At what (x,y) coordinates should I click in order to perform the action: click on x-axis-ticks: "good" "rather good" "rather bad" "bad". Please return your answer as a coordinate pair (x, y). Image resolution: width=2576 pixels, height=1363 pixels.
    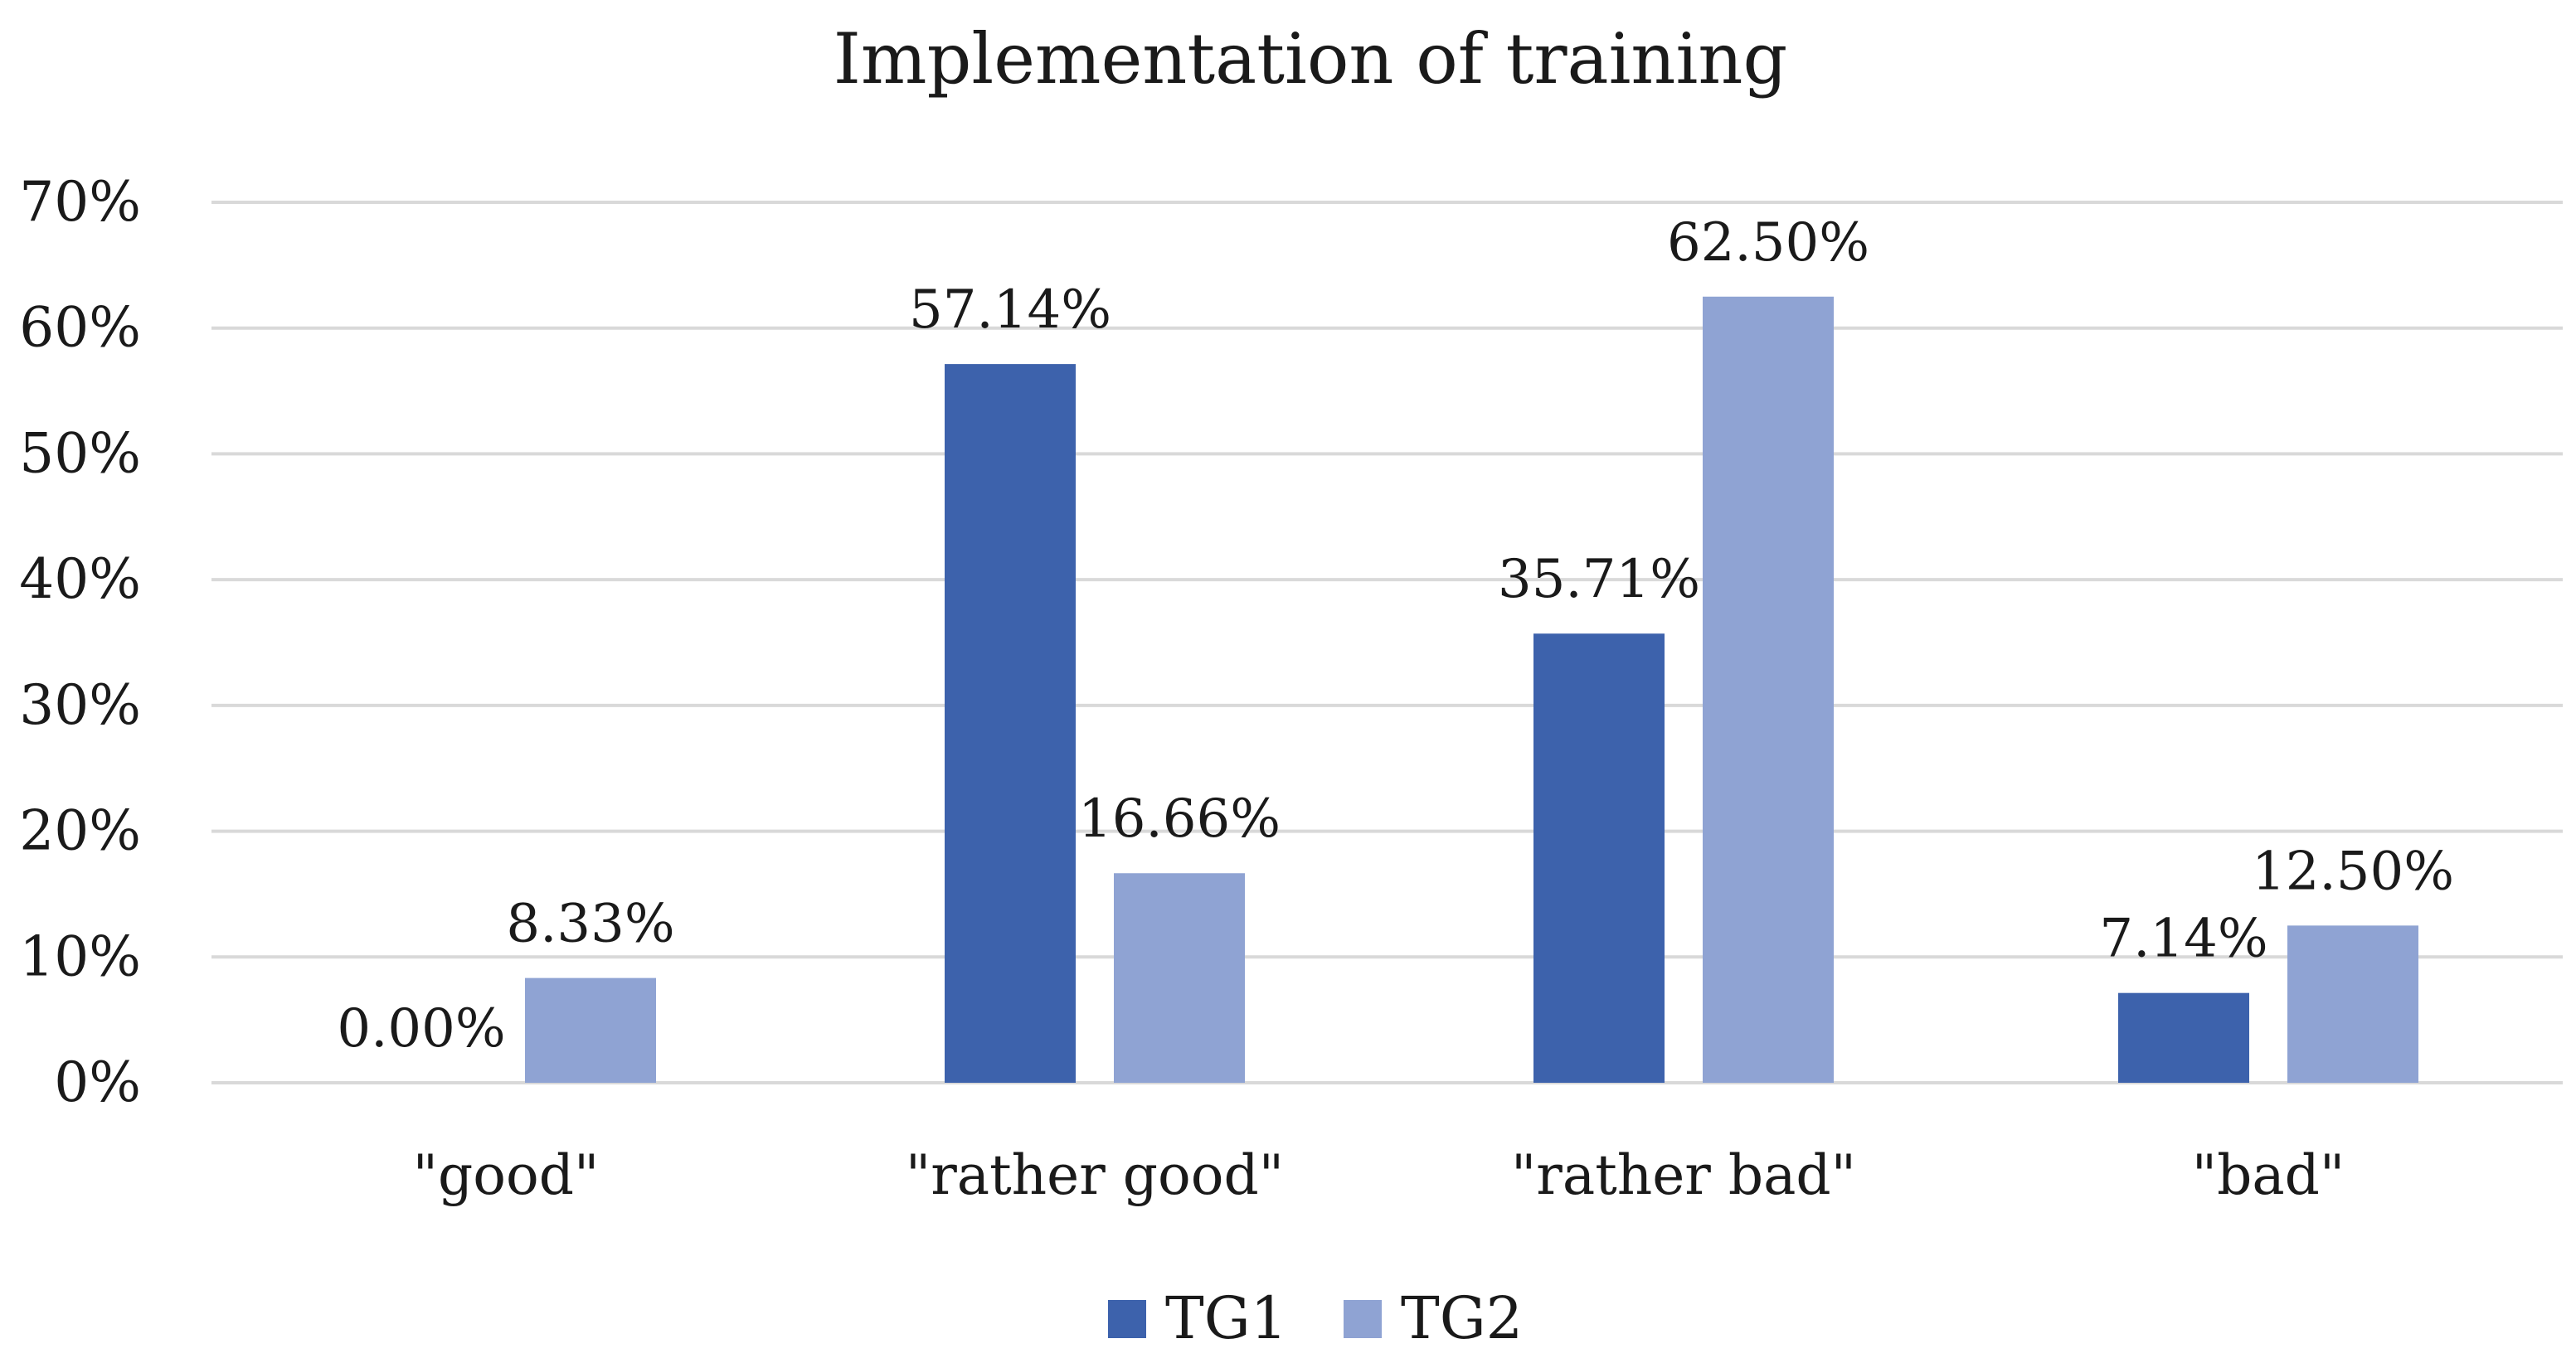
    Looking at the image, I should click on (1379, 1175).